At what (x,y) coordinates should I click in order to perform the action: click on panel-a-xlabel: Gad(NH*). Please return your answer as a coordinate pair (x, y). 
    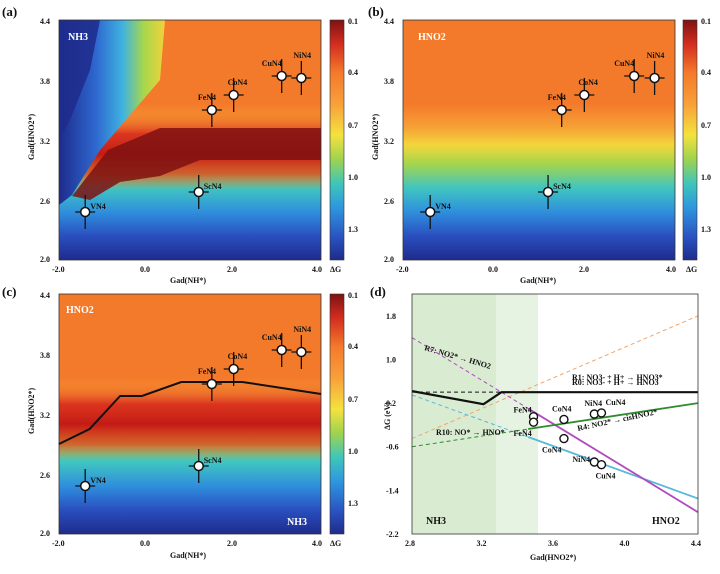
    Looking at the image, I should click on (188, 280).